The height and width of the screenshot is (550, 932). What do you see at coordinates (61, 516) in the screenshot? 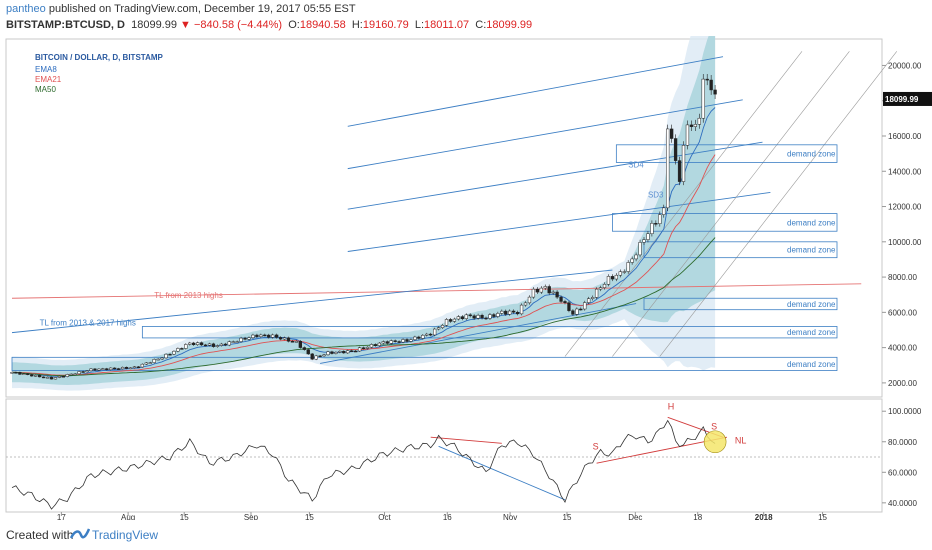
I see `x-tick-label-0: 17` at bounding box center [61, 516].